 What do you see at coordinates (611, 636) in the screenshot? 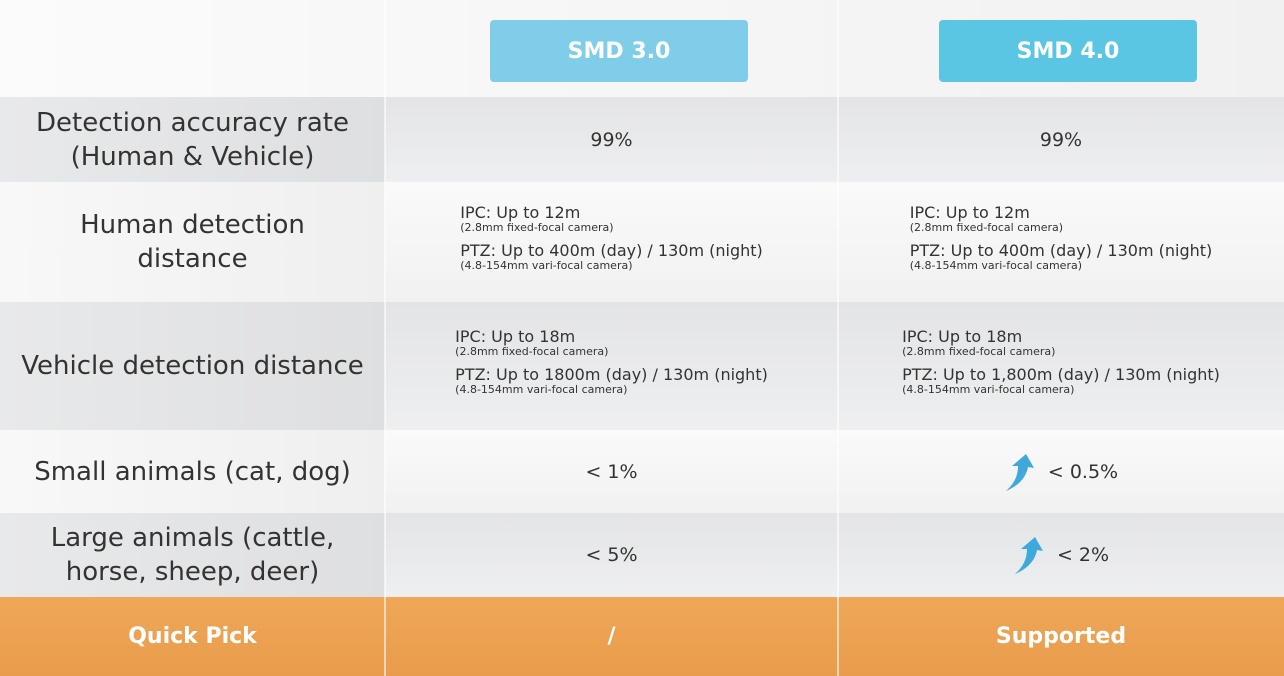
I see `footer-value: /` at bounding box center [611, 636].